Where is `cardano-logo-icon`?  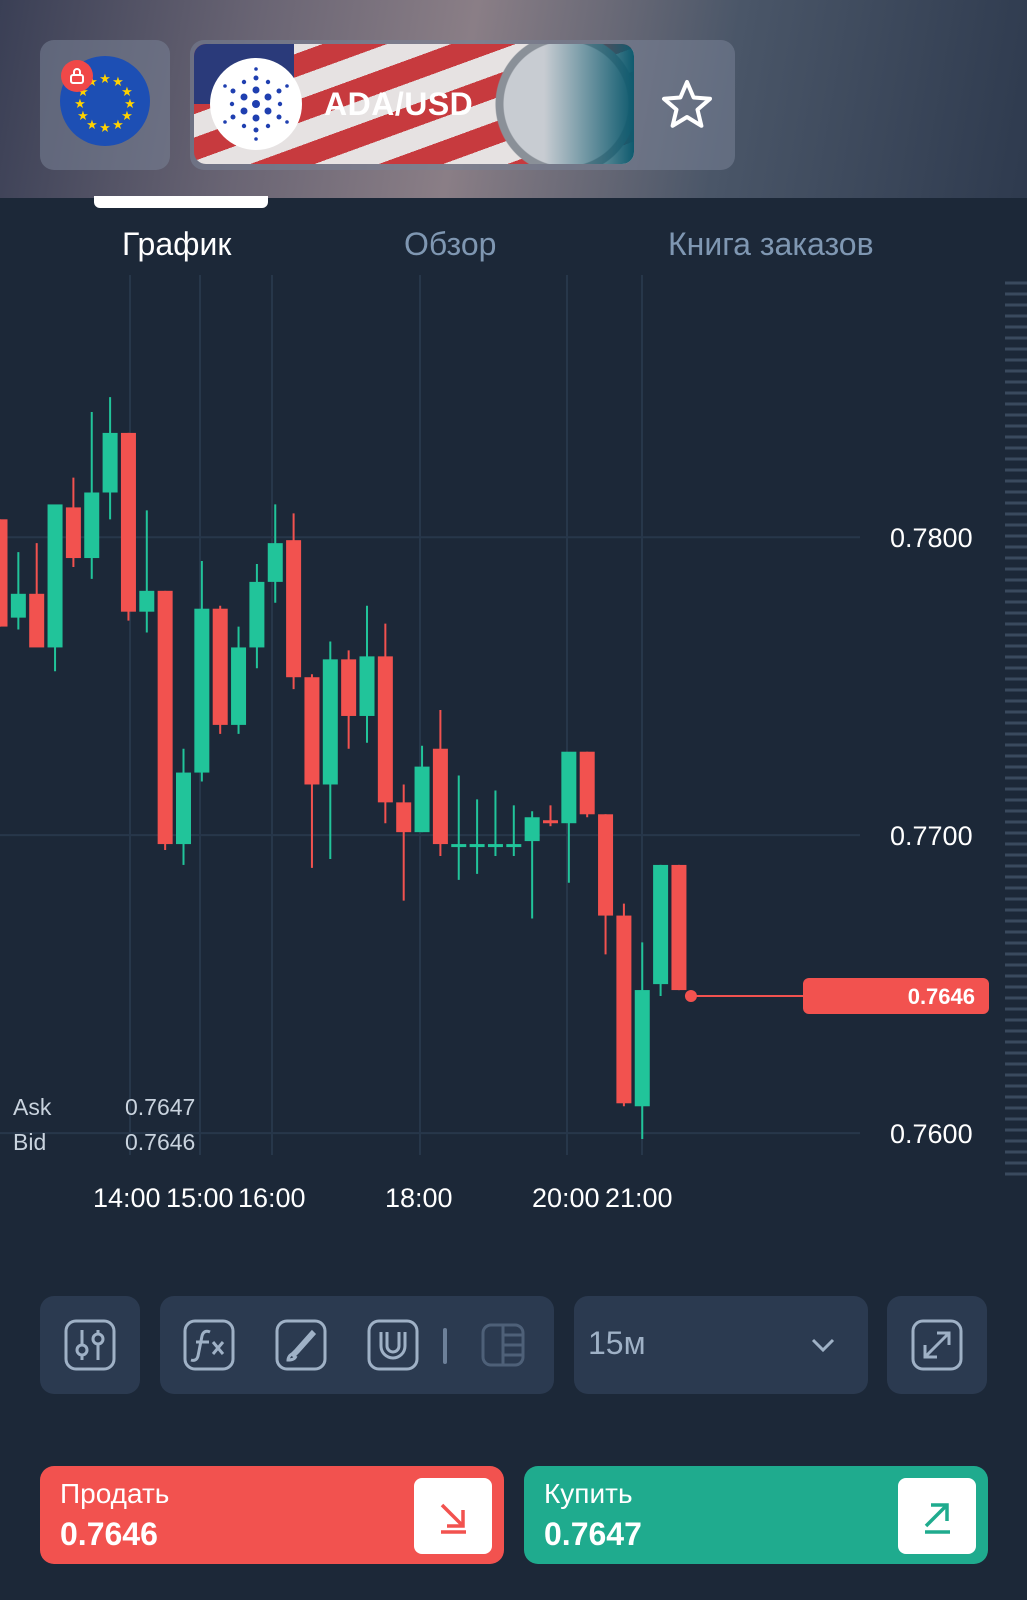
cardano-logo-icon is located at coordinates (256, 104).